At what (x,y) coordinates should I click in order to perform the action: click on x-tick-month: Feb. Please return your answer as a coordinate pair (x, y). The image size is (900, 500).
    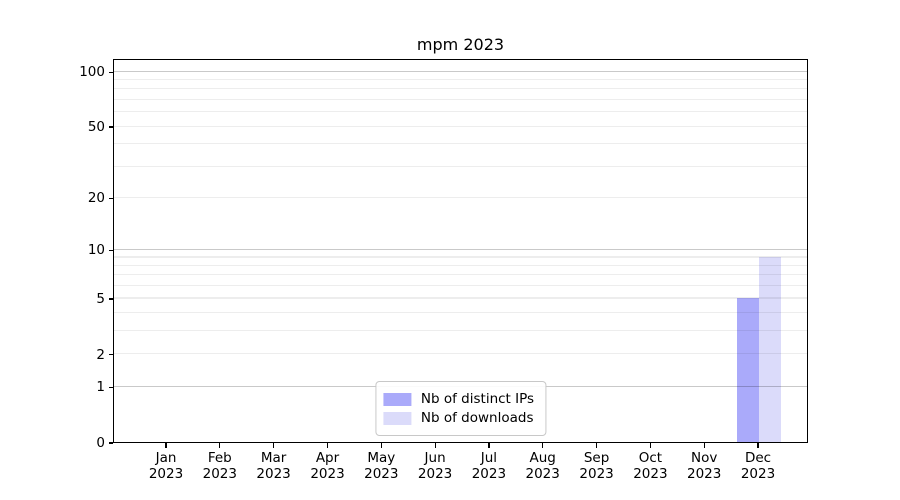
    Looking at the image, I should click on (219, 458).